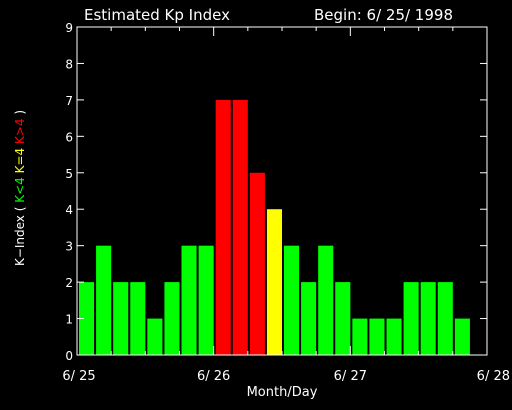  I want to click on y-tick-label: 1, so click(69, 320).